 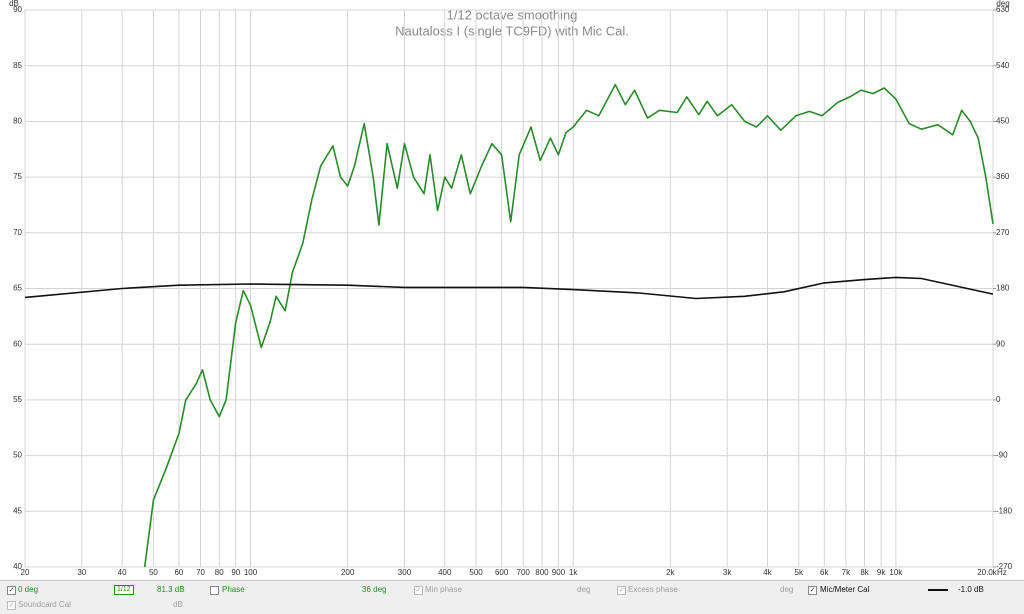 What do you see at coordinates (476, 572) in the screenshot?
I see `x-tick-label: 500` at bounding box center [476, 572].